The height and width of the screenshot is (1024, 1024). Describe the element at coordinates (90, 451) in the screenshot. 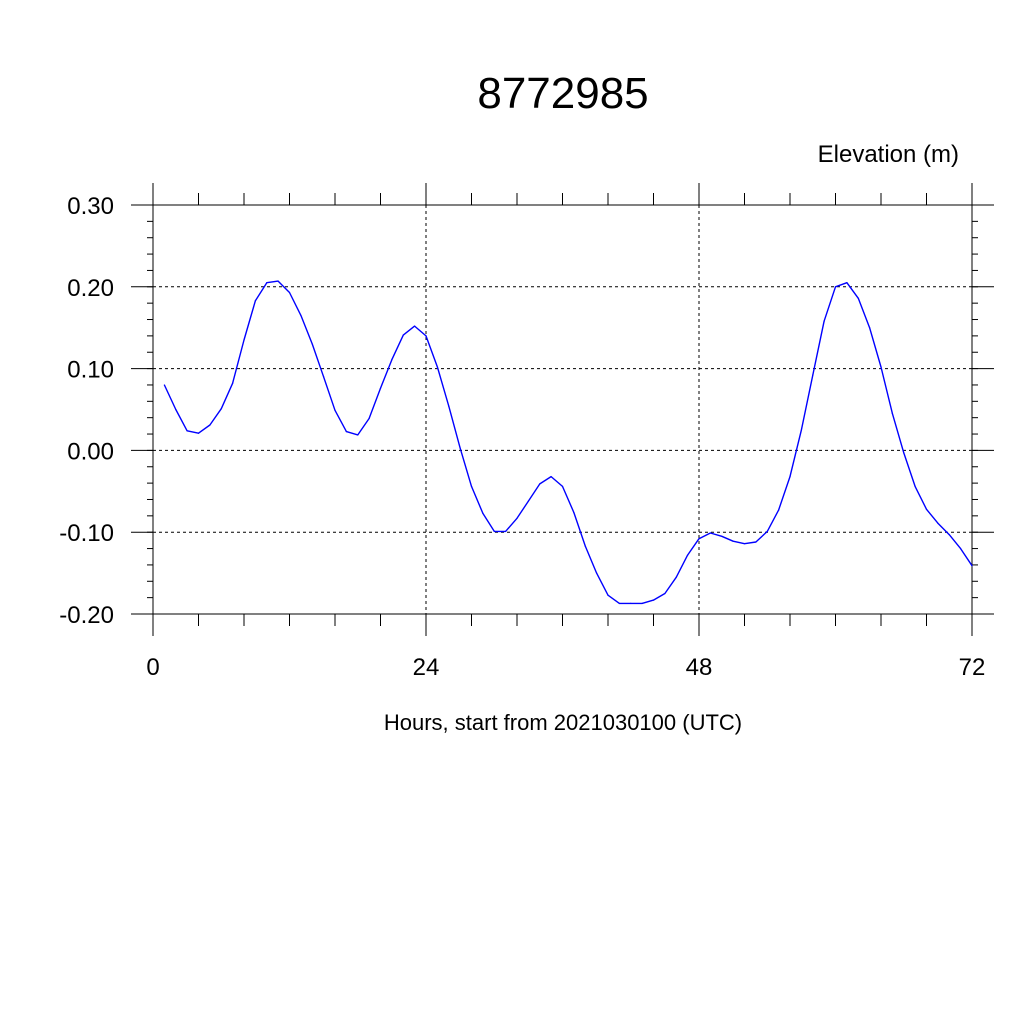

I see `y-tick-label: 0.00` at that location.